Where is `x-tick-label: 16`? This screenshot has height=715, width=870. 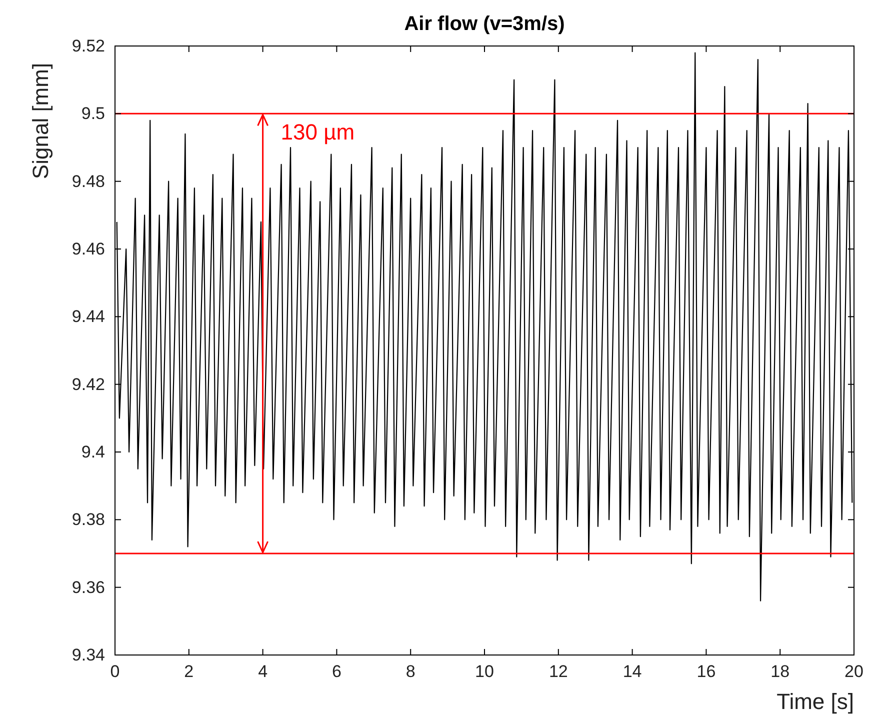
x-tick-label: 16 is located at coordinates (706, 672).